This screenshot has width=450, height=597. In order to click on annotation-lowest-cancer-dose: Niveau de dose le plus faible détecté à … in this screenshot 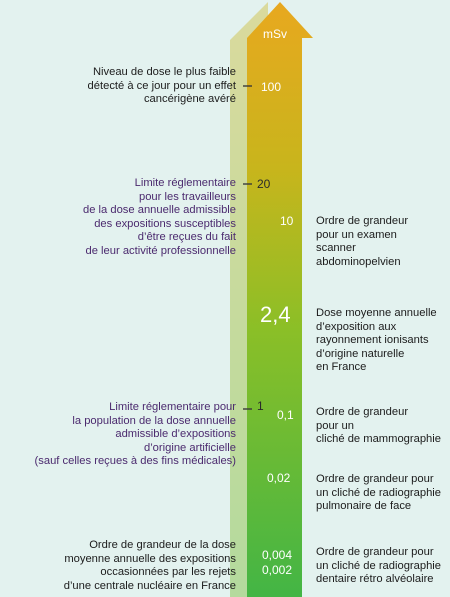, I will do `click(161, 86)`.